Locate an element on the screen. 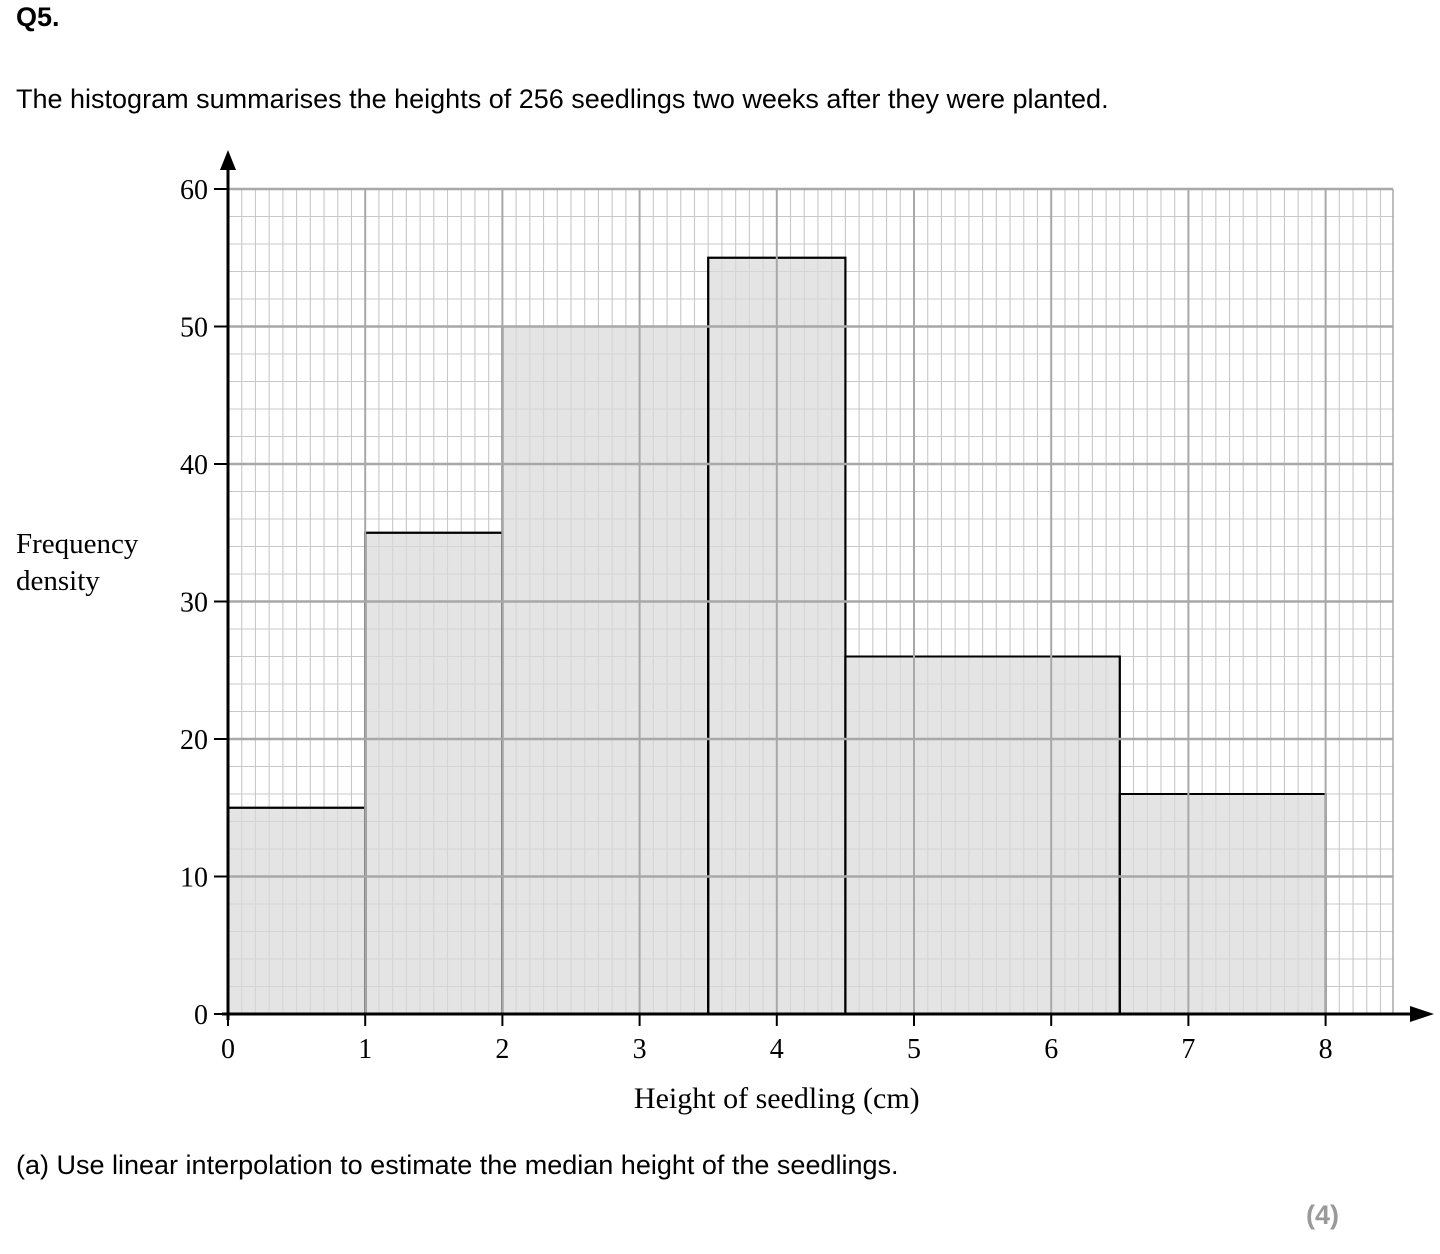 The height and width of the screenshot is (1254, 1440). question-number: Q5. is located at coordinates (38, 17).